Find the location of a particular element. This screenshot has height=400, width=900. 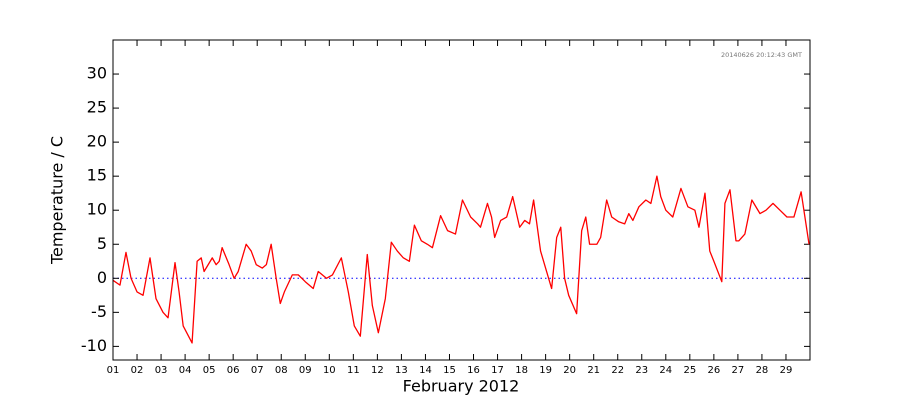

x-tick-label: 18 is located at coordinates (521, 370).